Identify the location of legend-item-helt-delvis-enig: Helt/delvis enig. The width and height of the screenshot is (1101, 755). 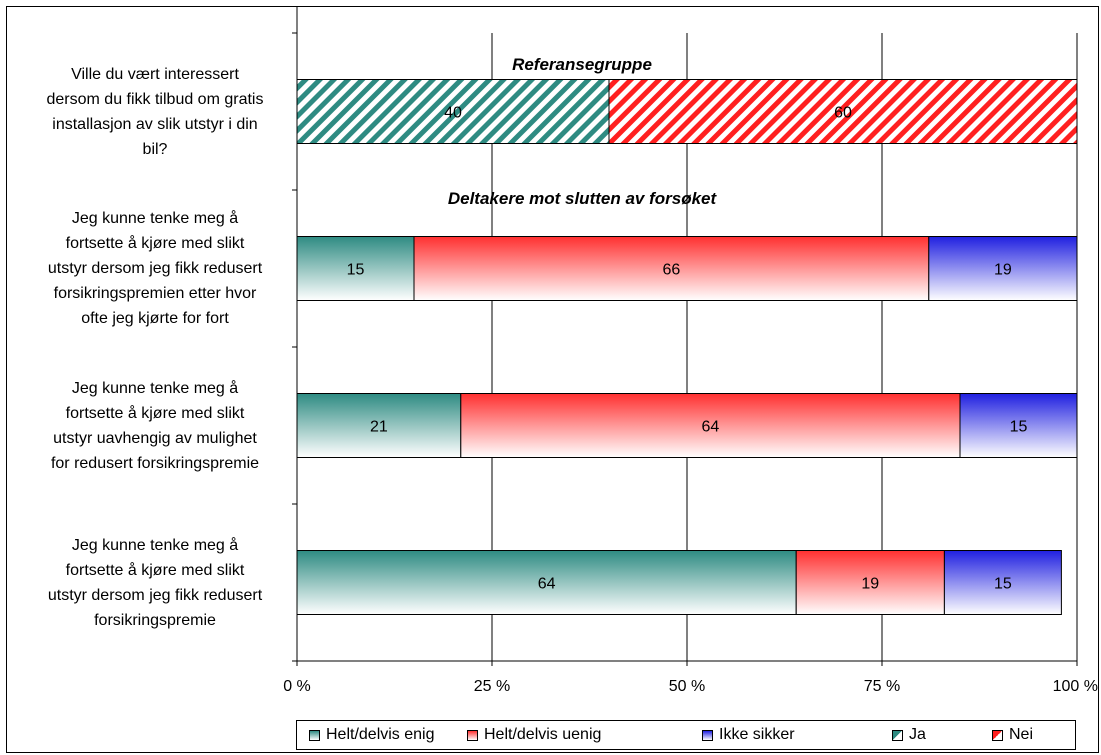
(372, 735).